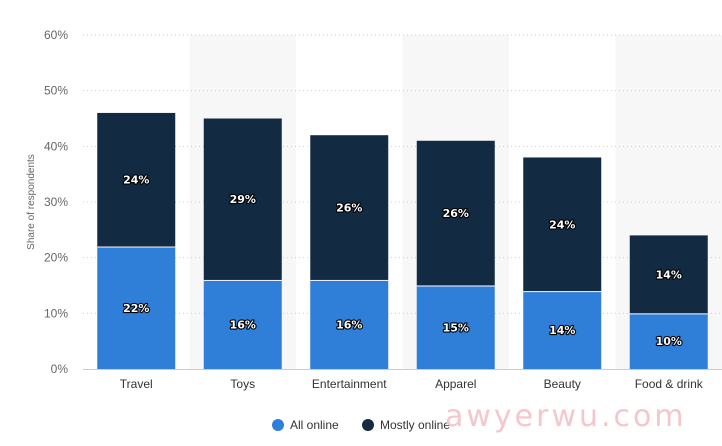 The image size is (722, 446). What do you see at coordinates (242, 384) in the screenshot?
I see `x-tick-label: Toys` at bounding box center [242, 384].